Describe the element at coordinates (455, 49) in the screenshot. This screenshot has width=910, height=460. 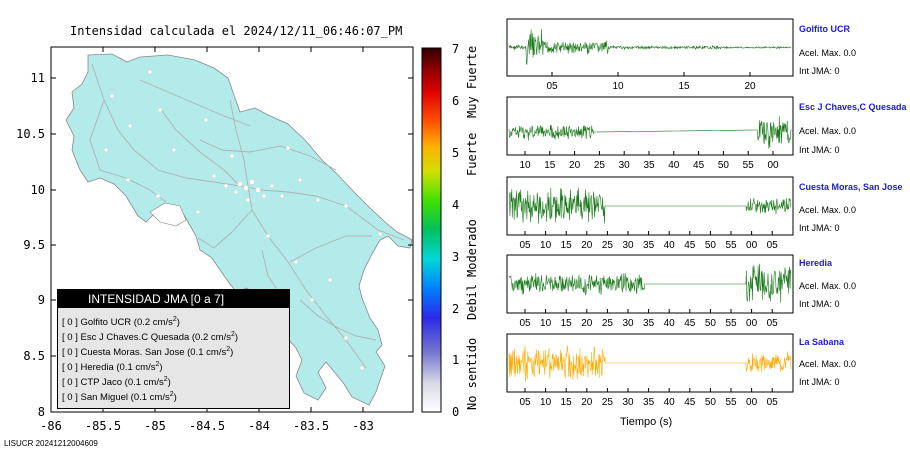
I see `colorbar-tick: 7` at that location.